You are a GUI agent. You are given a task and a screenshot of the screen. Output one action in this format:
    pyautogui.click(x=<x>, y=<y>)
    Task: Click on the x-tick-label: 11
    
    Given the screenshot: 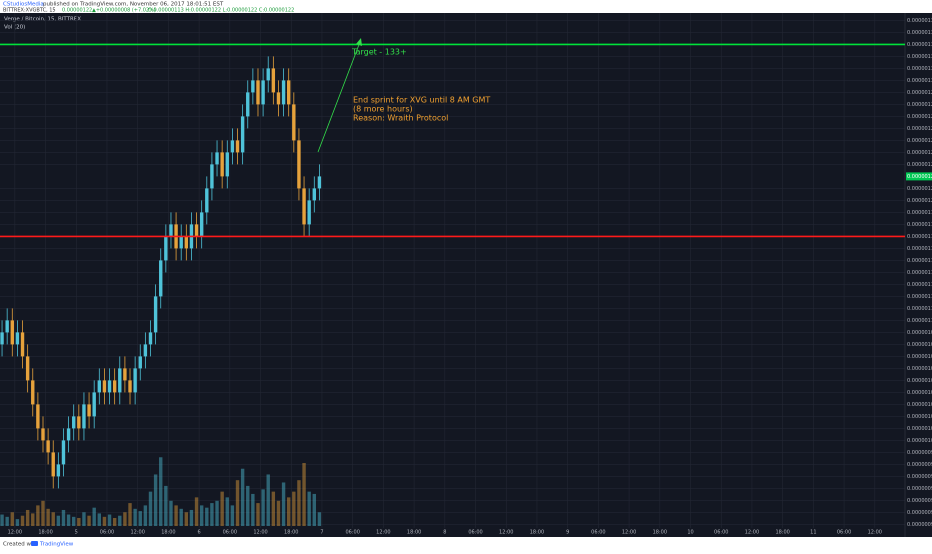 What is the action you would take?
    pyautogui.click(x=813, y=533)
    